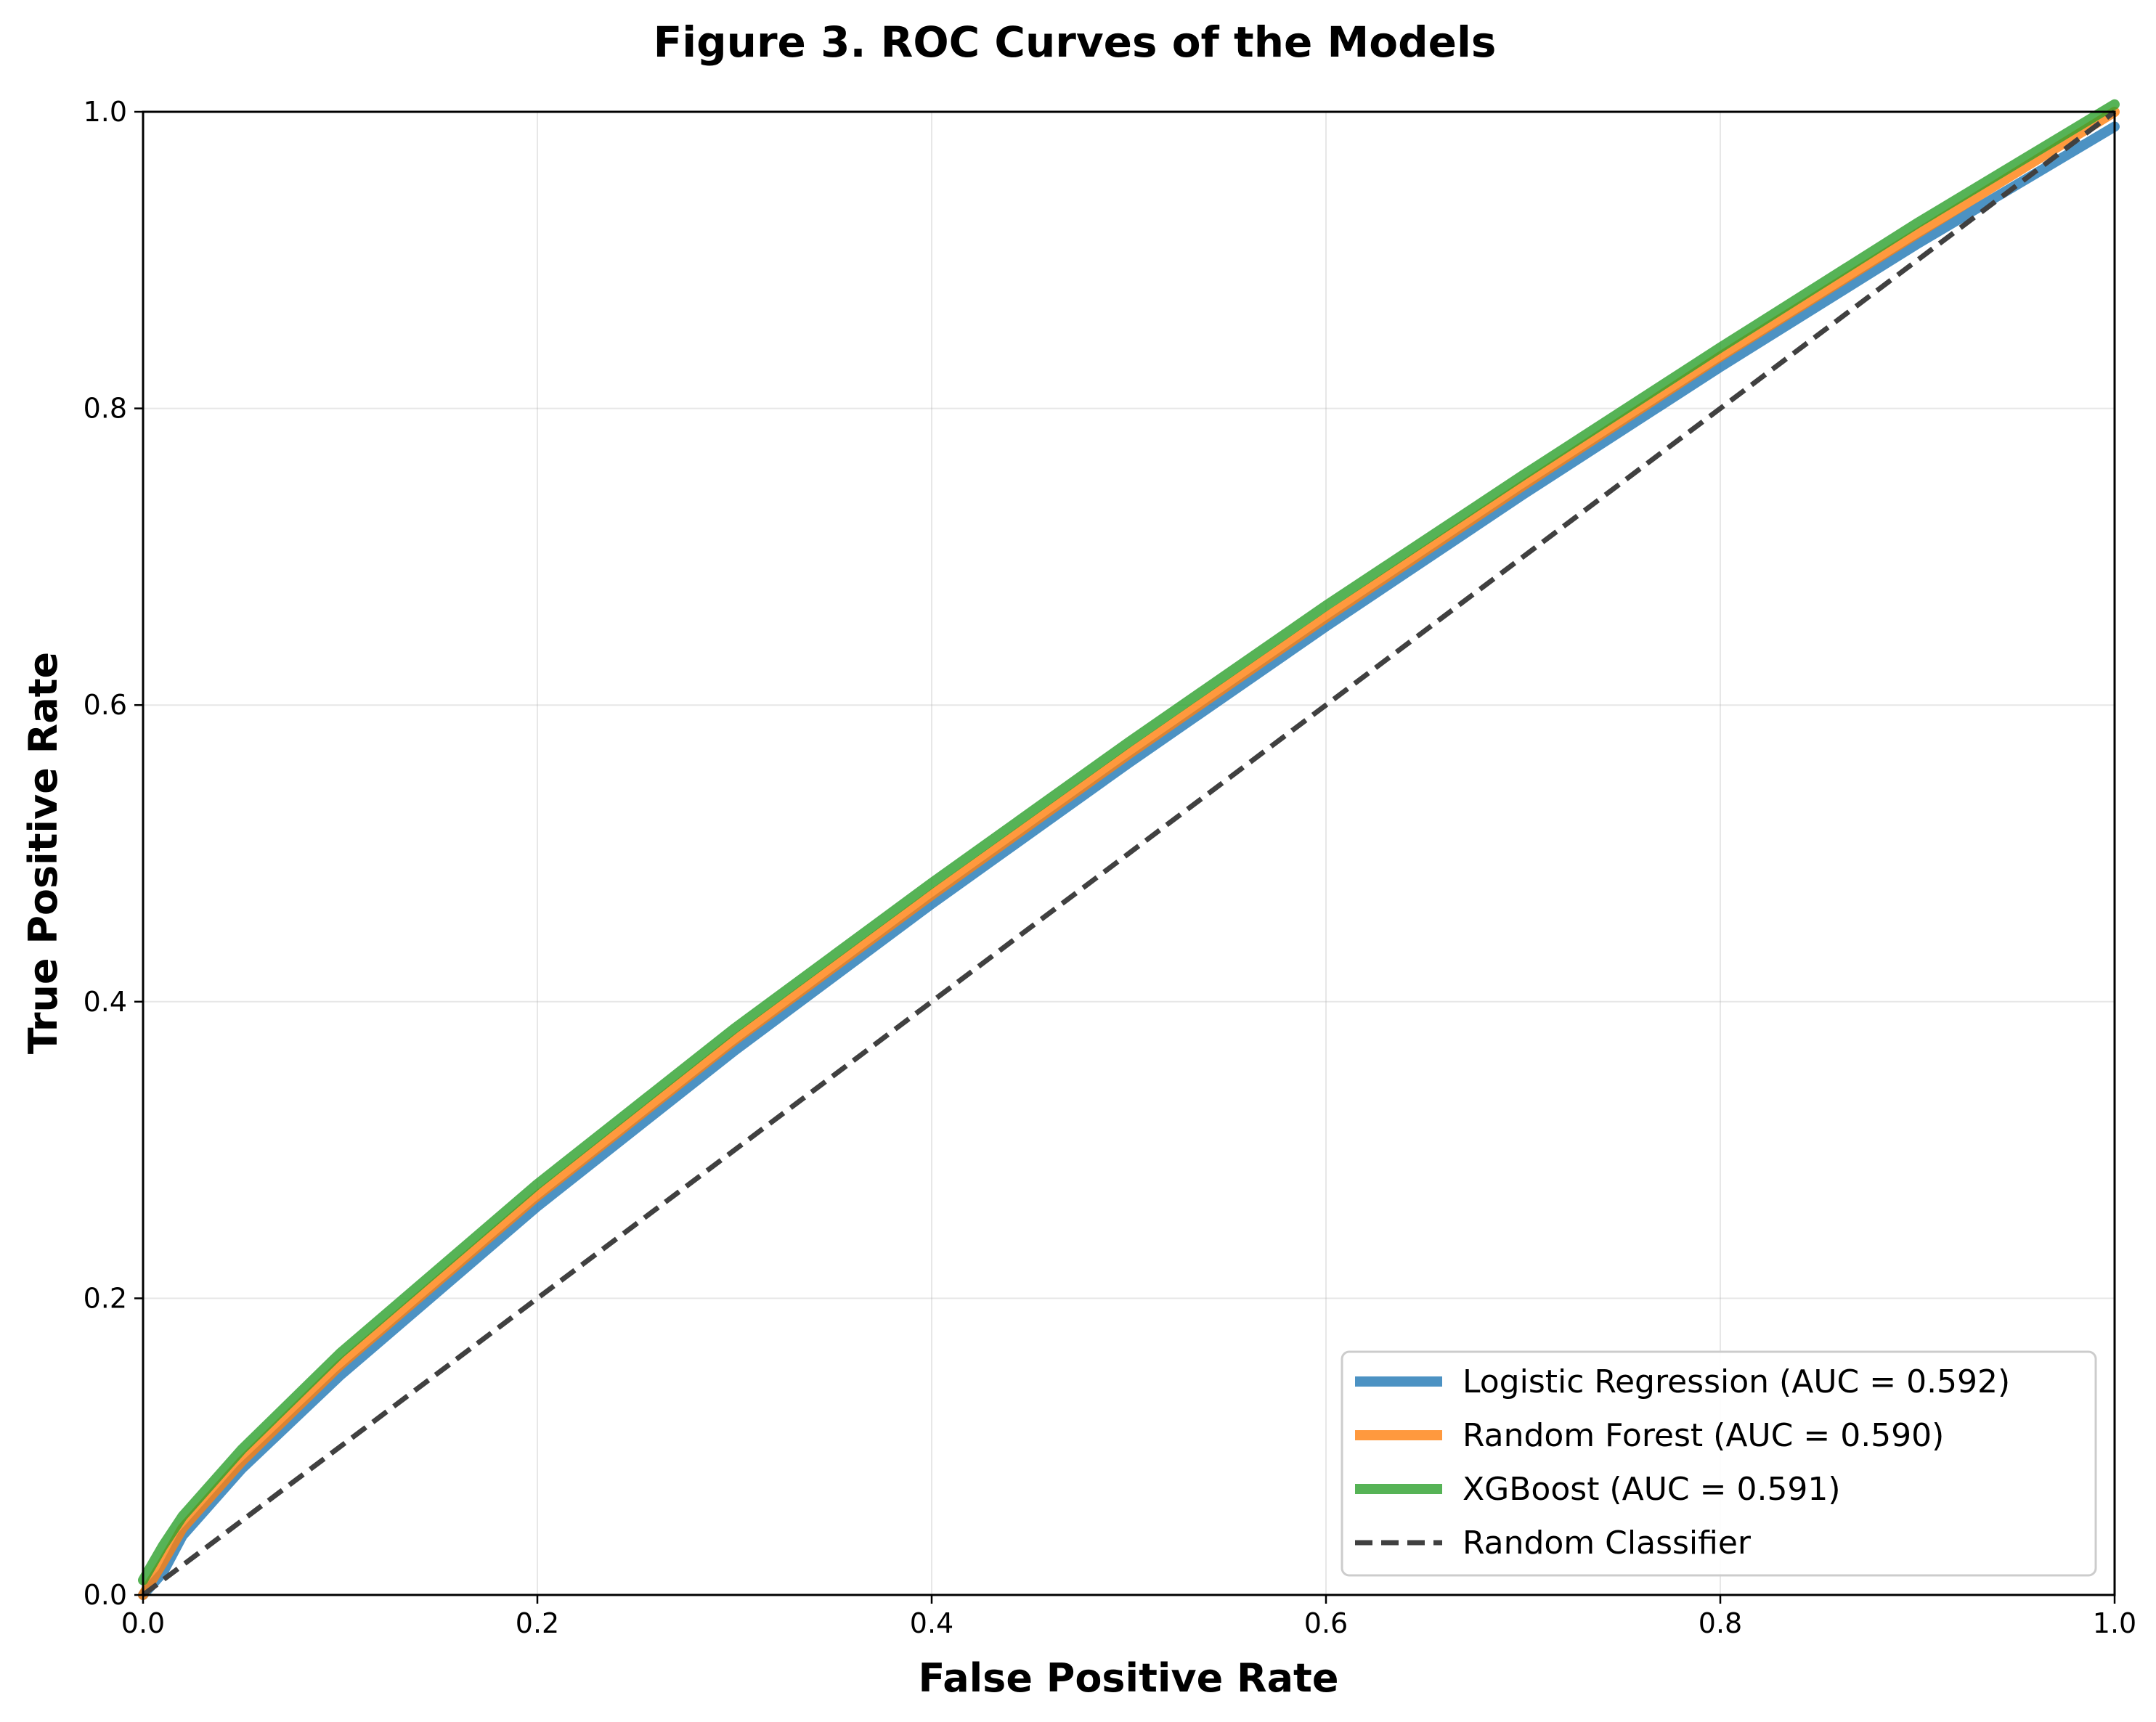  What do you see at coordinates (1736, 1382) in the screenshot?
I see `legend-label-0: Logistic Regression (AUC = 0.592)` at bounding box center [1736, 1382].